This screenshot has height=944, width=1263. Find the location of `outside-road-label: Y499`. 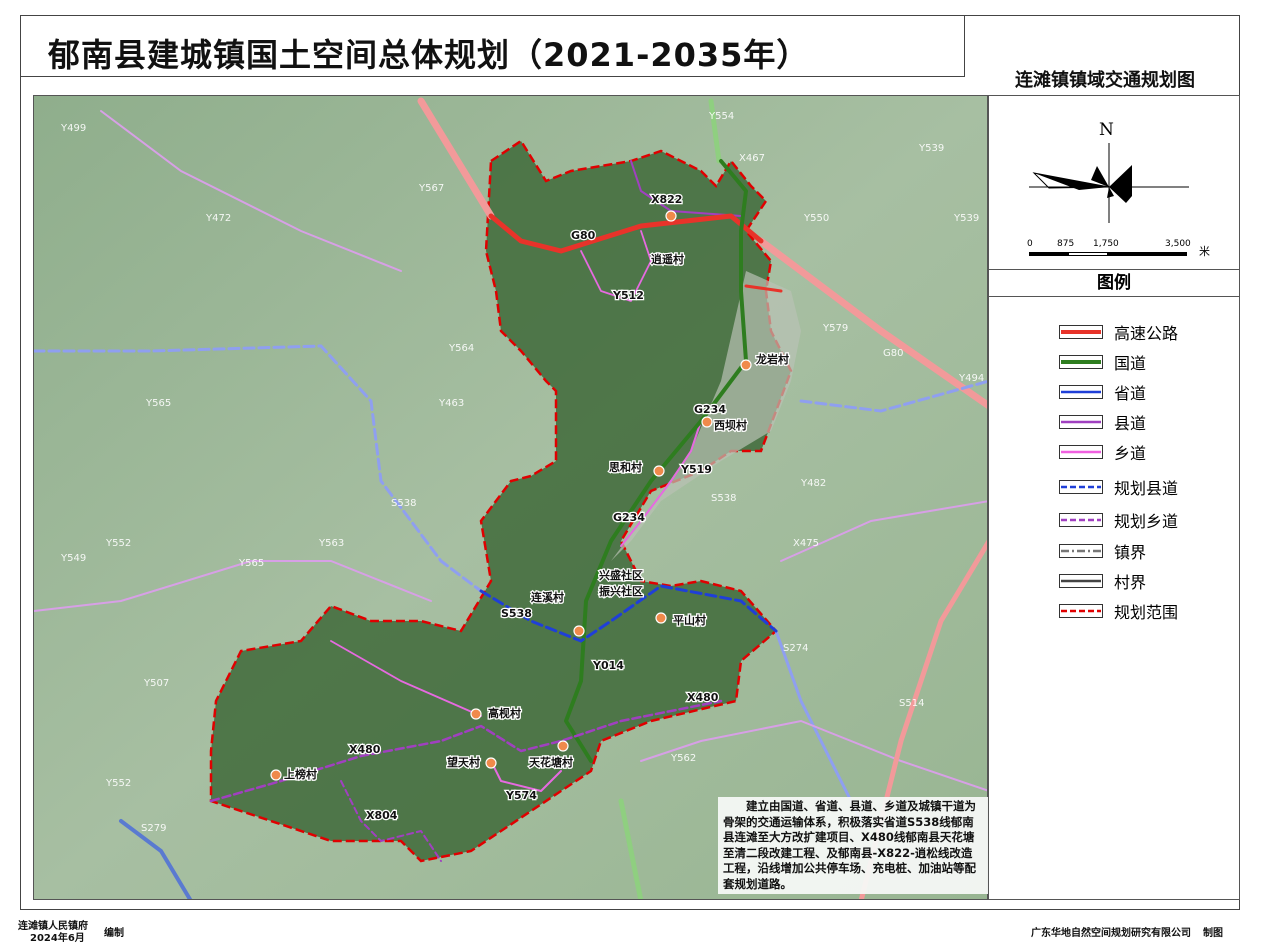

outside-road-label: Y499 is located at coordinates (73, 128).